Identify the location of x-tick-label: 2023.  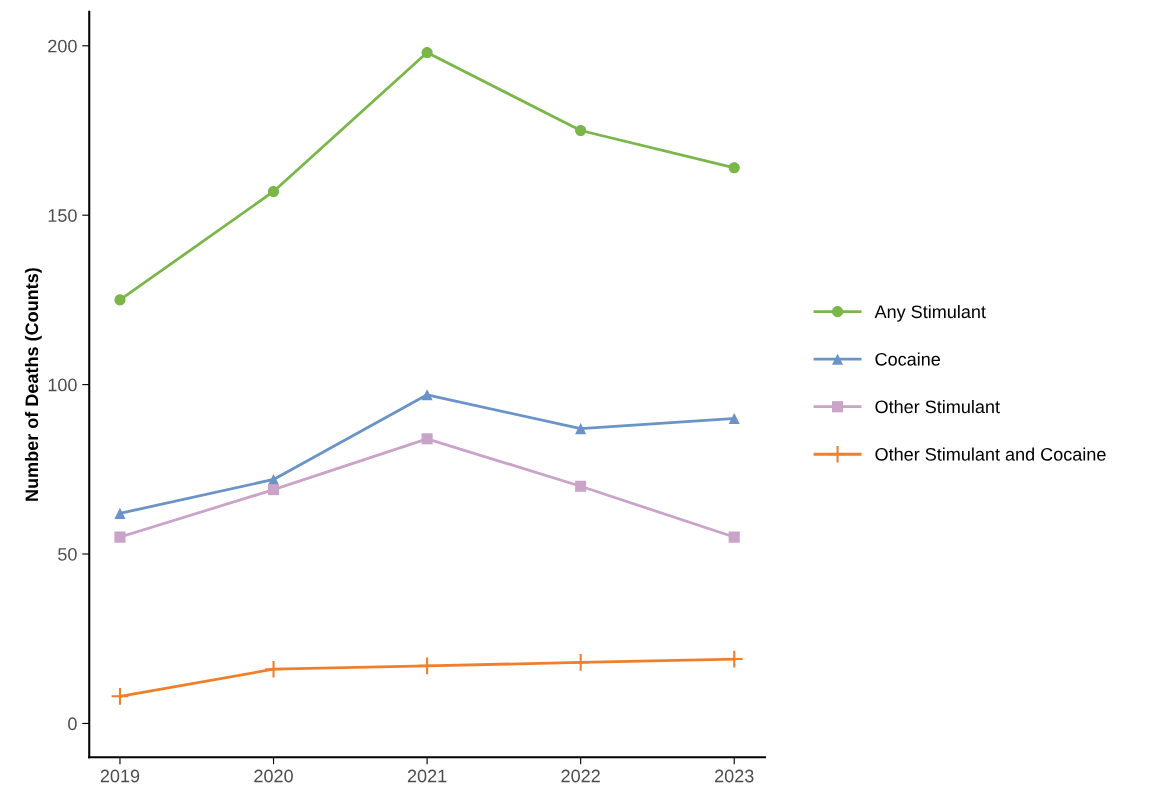
(734, 776).